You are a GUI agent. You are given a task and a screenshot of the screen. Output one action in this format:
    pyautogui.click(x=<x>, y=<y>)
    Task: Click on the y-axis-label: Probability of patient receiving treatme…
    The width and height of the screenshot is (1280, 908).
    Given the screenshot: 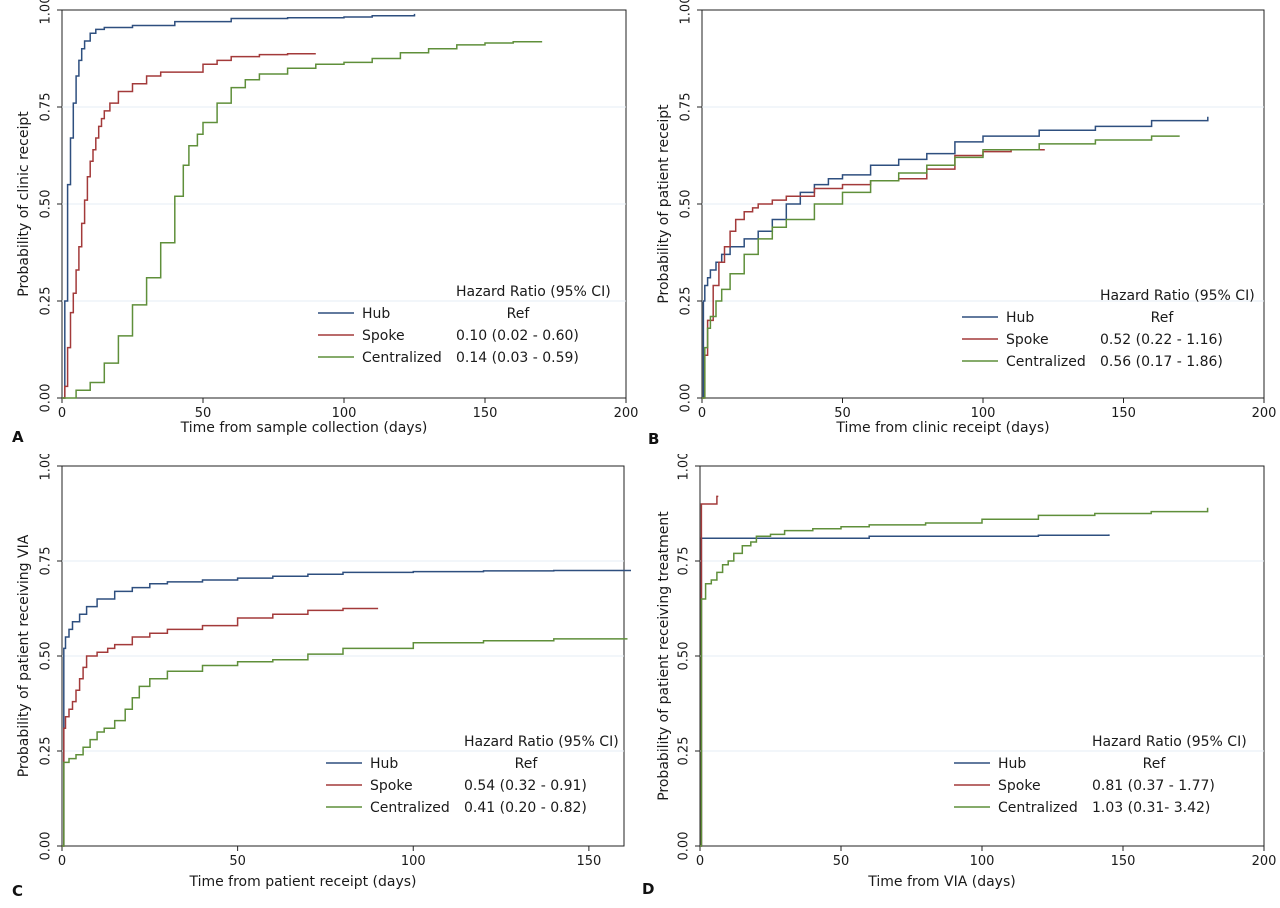 What is the action you would take?
    pyautogui.click(x=664, y=656)
    